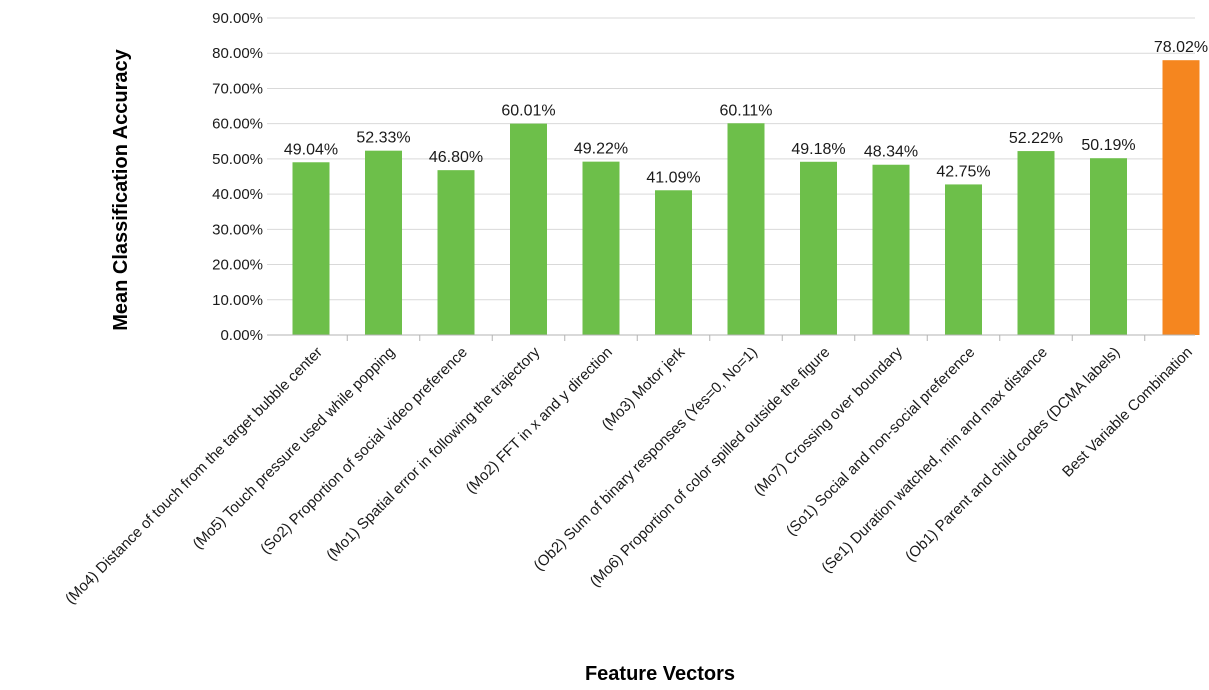 The height and width of the screenshot is (690, 1209). What do you see at coordinates (528, 111) in the screenshot?
I see `data-label: 60.01%` at bounding box center [528, 111].